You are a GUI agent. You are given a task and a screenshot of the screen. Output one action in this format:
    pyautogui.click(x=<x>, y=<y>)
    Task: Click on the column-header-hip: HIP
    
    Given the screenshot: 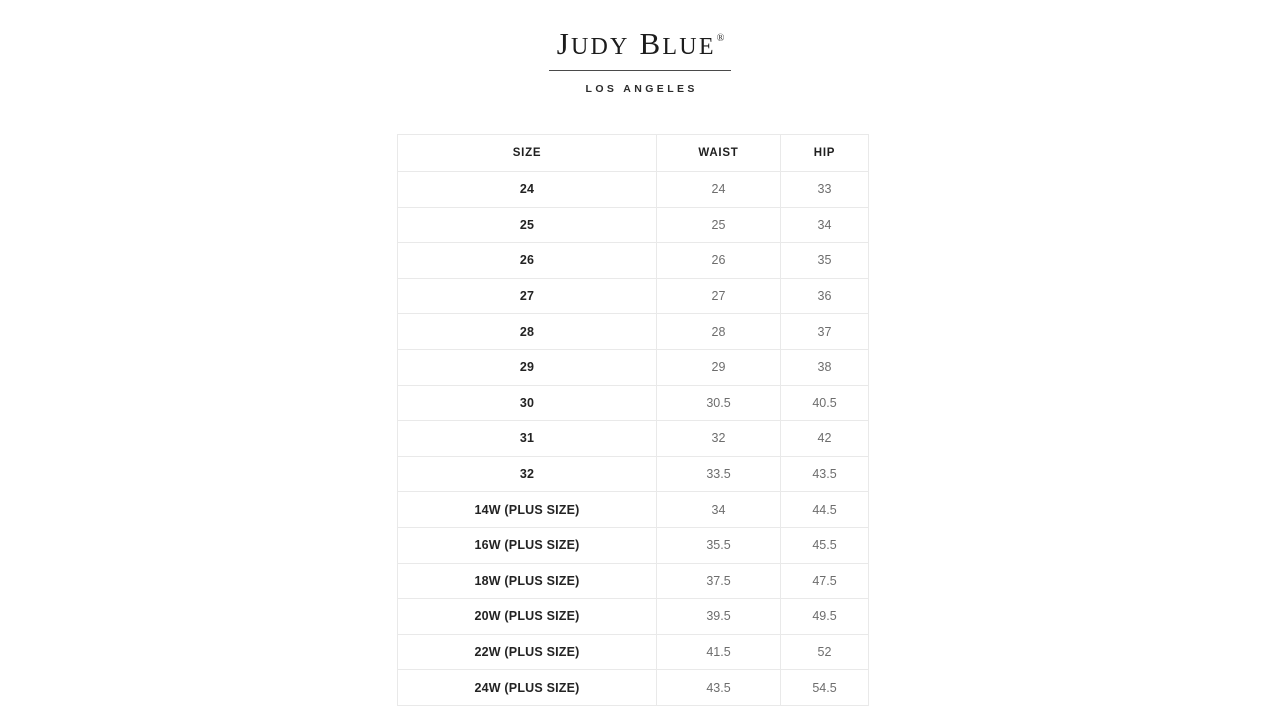 What is the action you would take?
    pyautogui.click(x=824, y=153)
    